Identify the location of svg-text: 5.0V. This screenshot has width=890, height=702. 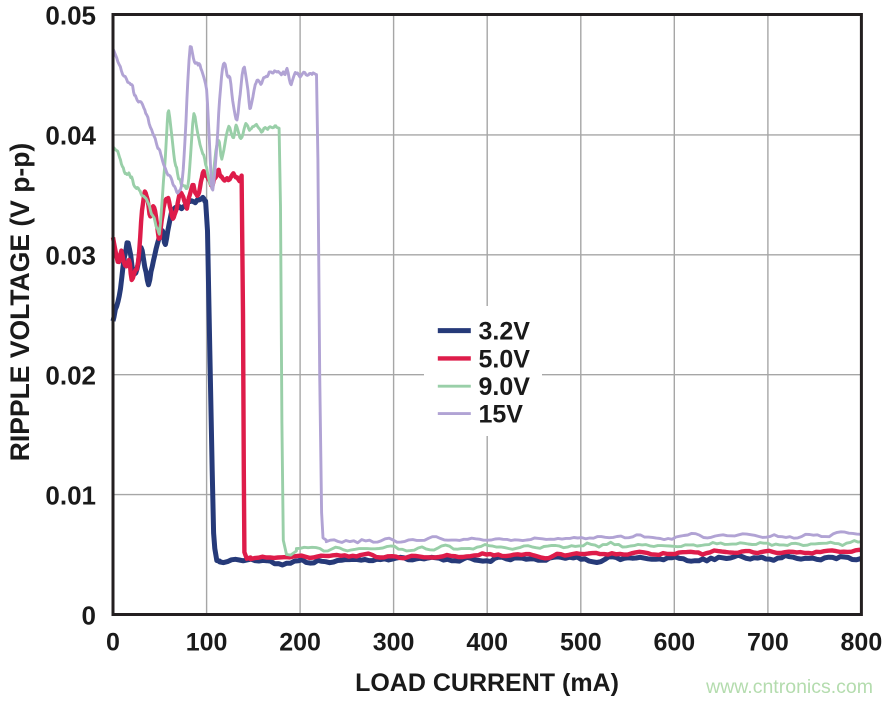
(505, 359).